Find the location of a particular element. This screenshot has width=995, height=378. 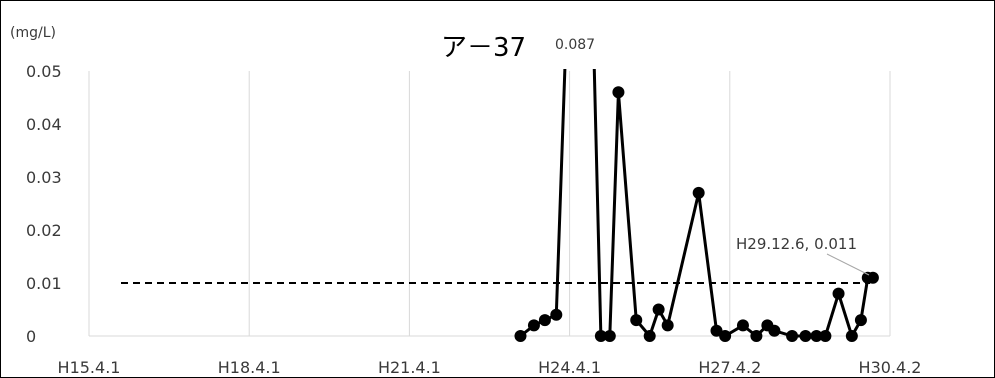

y-tick-label: 0.05 is located at coordinates (44, 71).